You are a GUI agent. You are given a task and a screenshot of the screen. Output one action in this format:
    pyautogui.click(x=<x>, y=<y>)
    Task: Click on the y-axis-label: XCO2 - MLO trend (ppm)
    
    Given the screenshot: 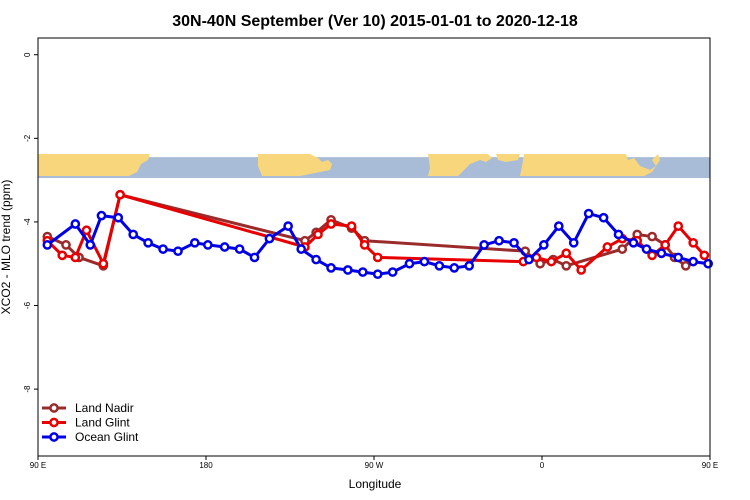 What is the action you would take?
    pyautogui.click(x=6, y=247)
    